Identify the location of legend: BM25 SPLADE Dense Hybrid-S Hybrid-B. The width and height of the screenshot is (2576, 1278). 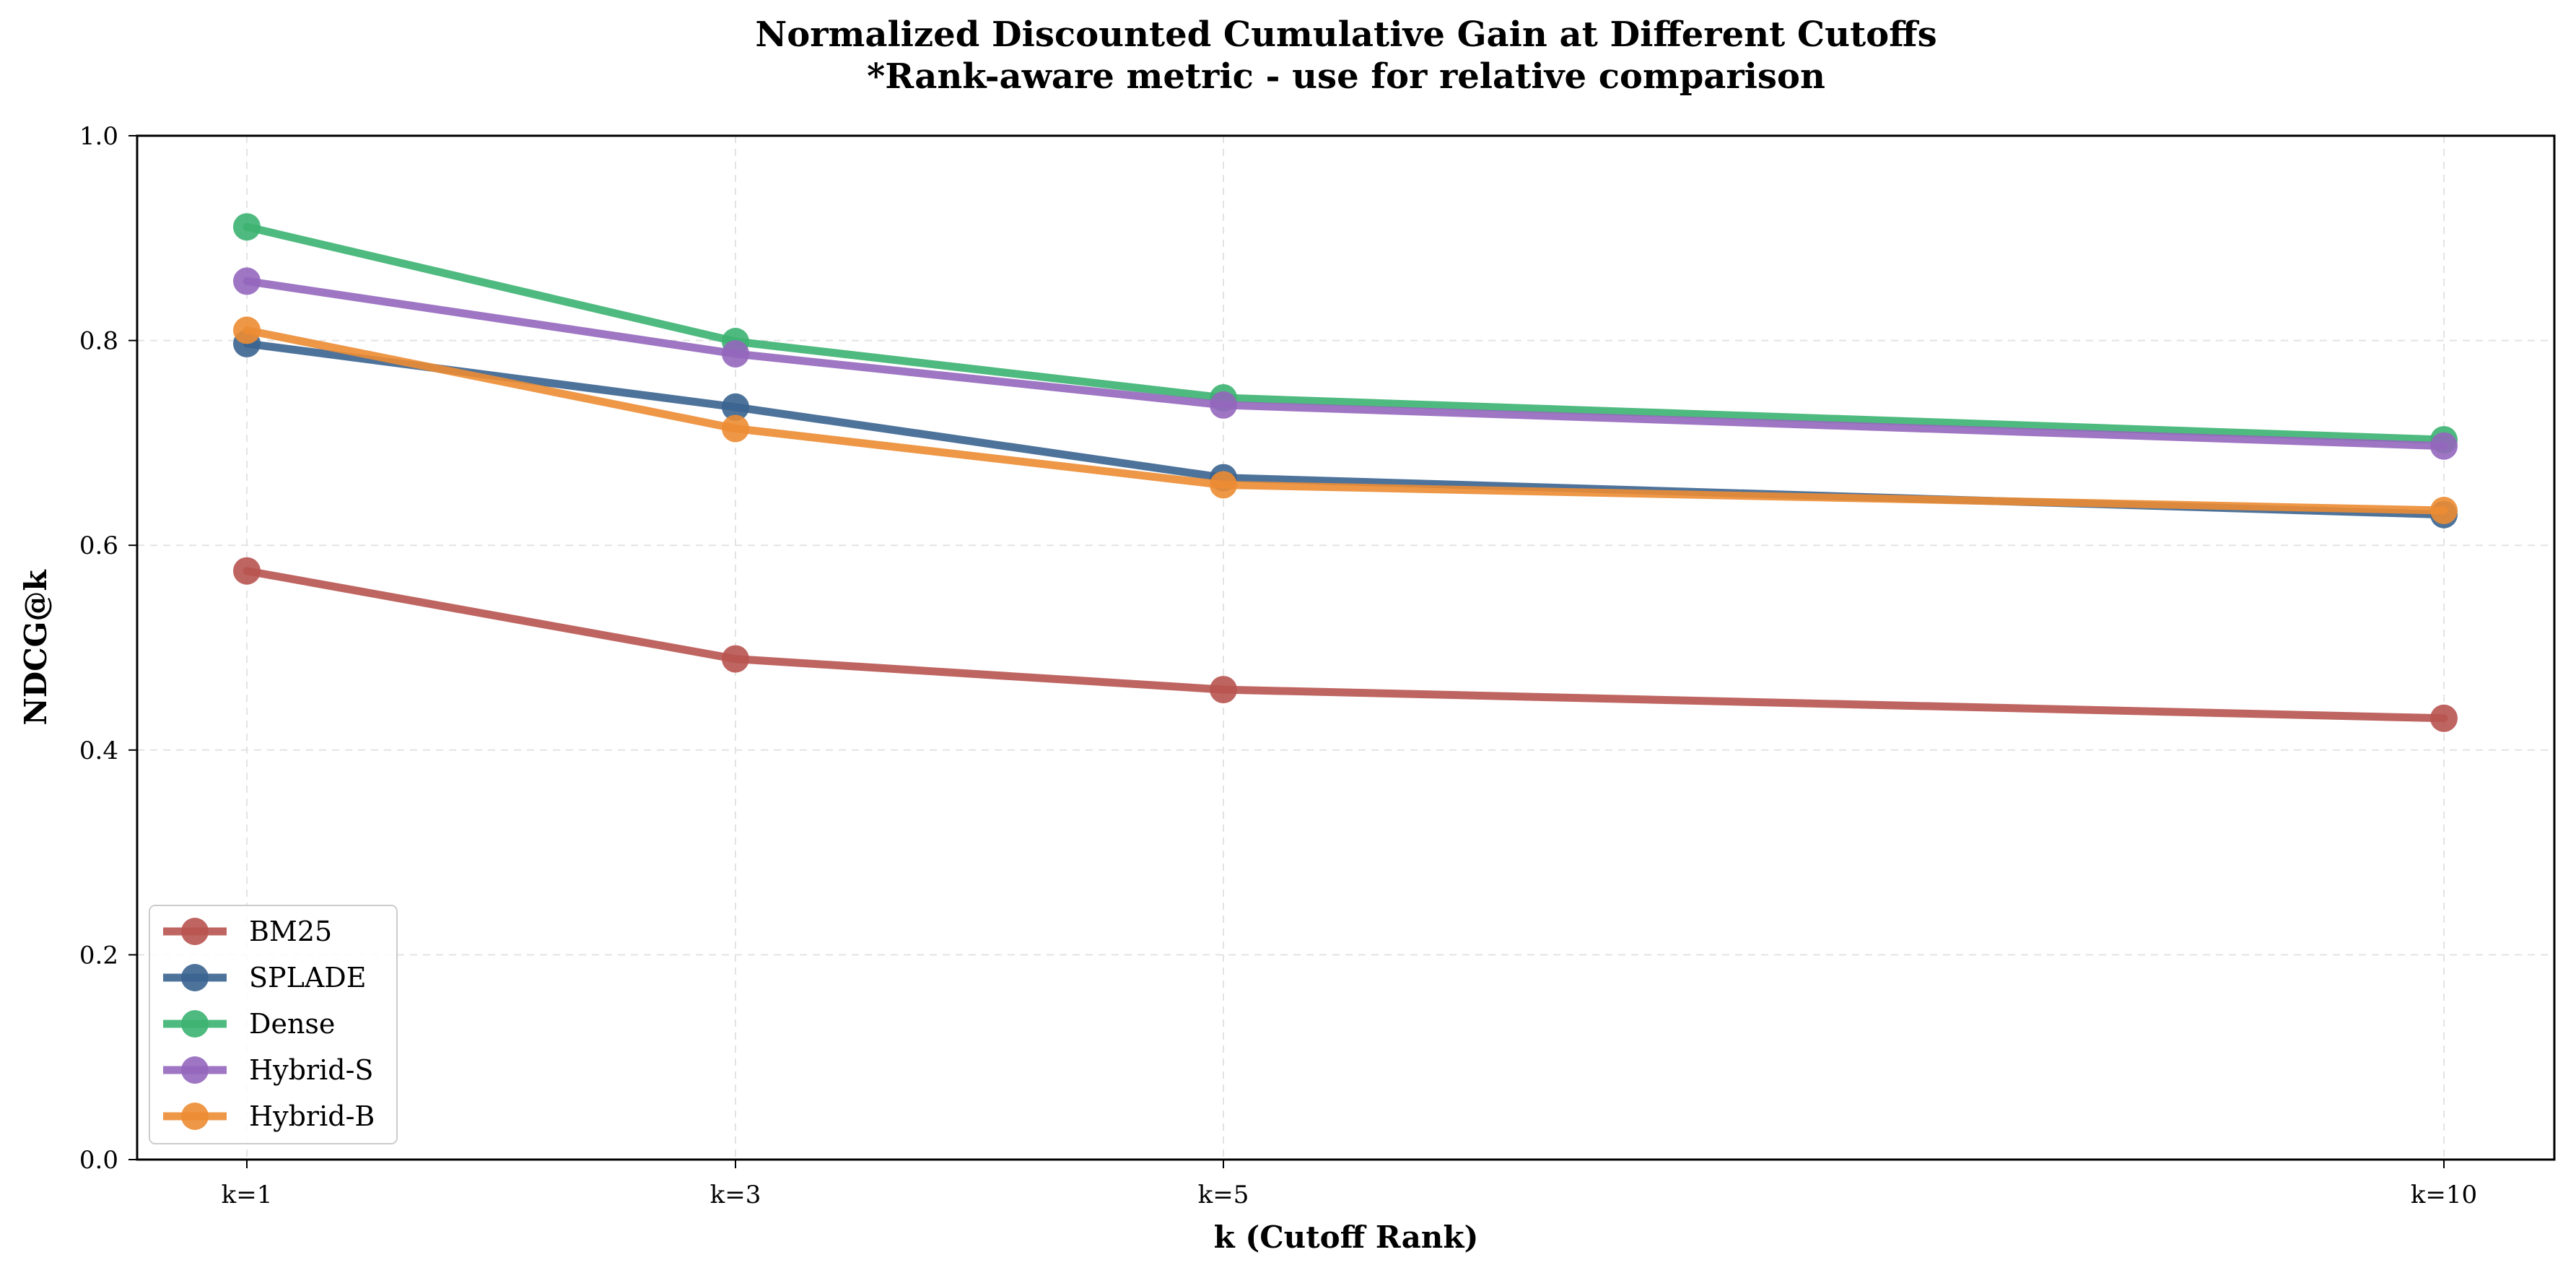
(273, 1024).